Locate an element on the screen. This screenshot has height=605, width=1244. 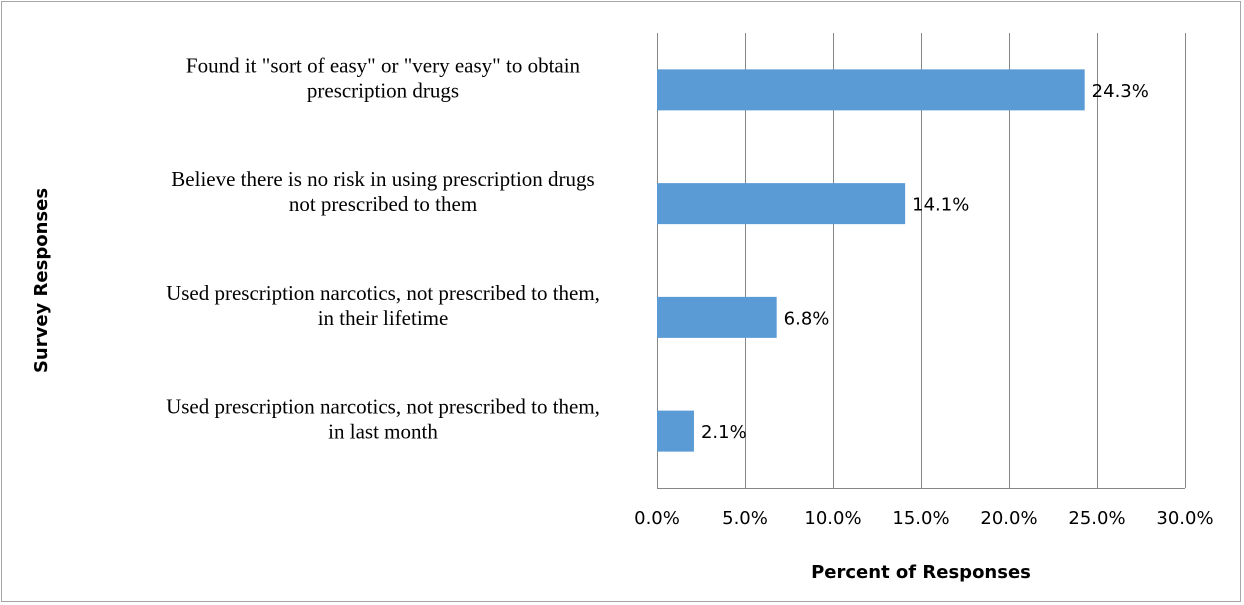
x-tick-labels: 0.0% 5.0% 10.0% 15.0% 20.0% 25.0% 30.0% is located at coordinates (923, 518).